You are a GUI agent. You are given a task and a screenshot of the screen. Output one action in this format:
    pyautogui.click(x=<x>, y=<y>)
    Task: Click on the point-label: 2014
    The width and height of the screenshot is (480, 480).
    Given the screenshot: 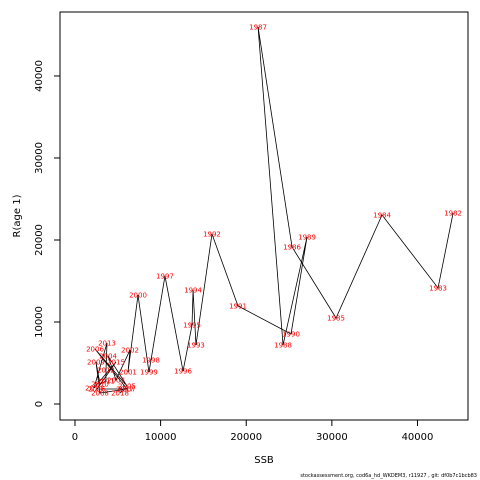 What is the action you would take?
    pyautogui.click(x=94, y=389)
    